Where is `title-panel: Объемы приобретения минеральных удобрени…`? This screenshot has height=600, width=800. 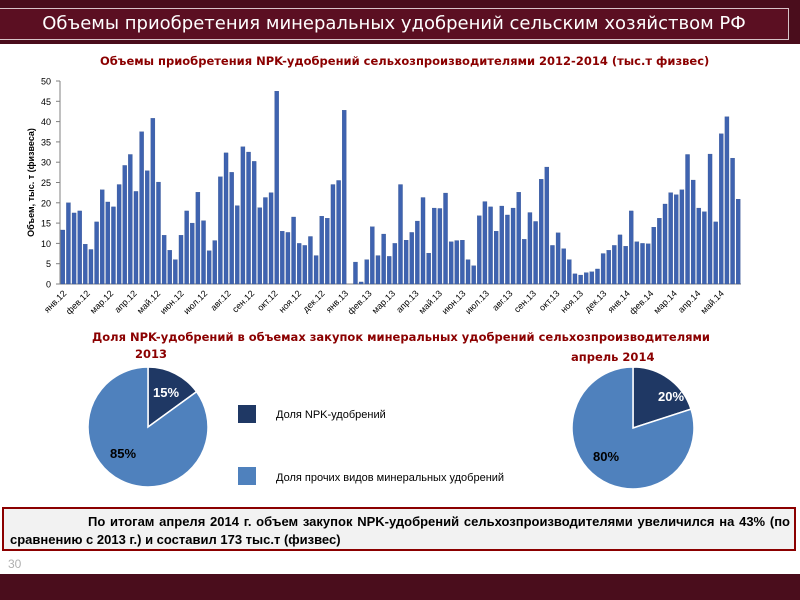 title-panel: Объемы приобретения минеральных удобрени… is located at coordinates (394, 24).